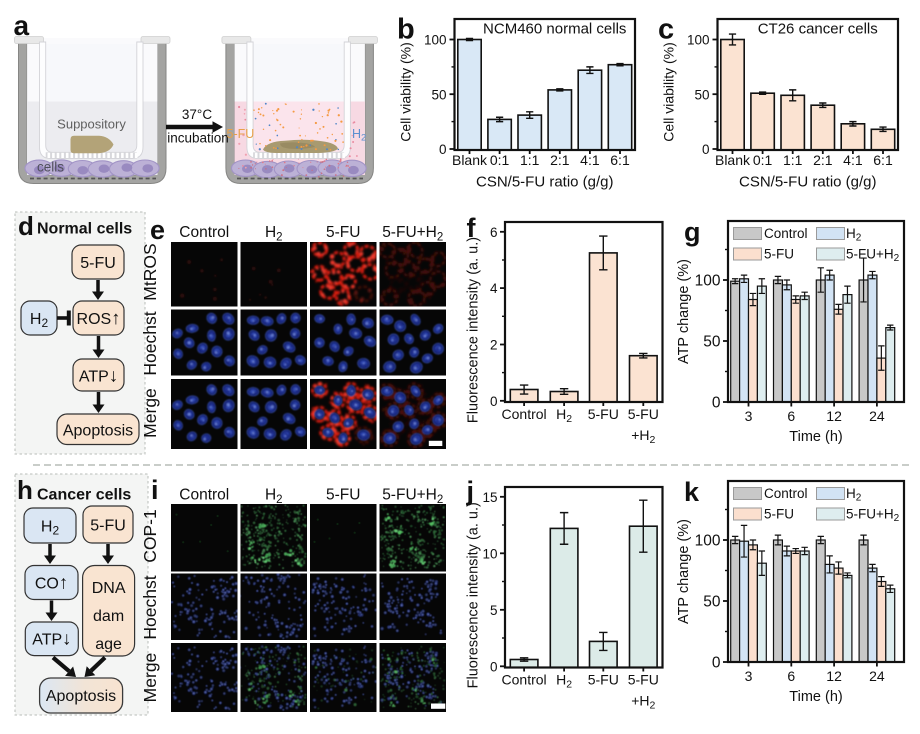  Describe the element at coordinates (554, 29) in the screenshot. I see `svg-text: NCM460 normal cells` at that location.